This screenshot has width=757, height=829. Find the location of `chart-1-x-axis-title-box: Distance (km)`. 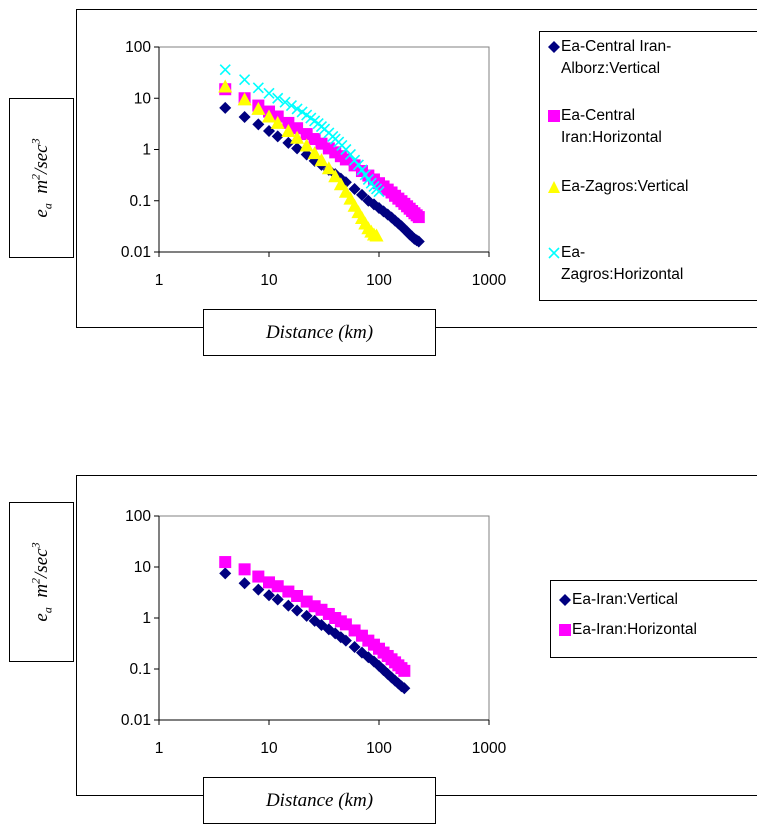

chart-1-x-axis-title-box: Distance (km) is located at coordinates (319, 332).